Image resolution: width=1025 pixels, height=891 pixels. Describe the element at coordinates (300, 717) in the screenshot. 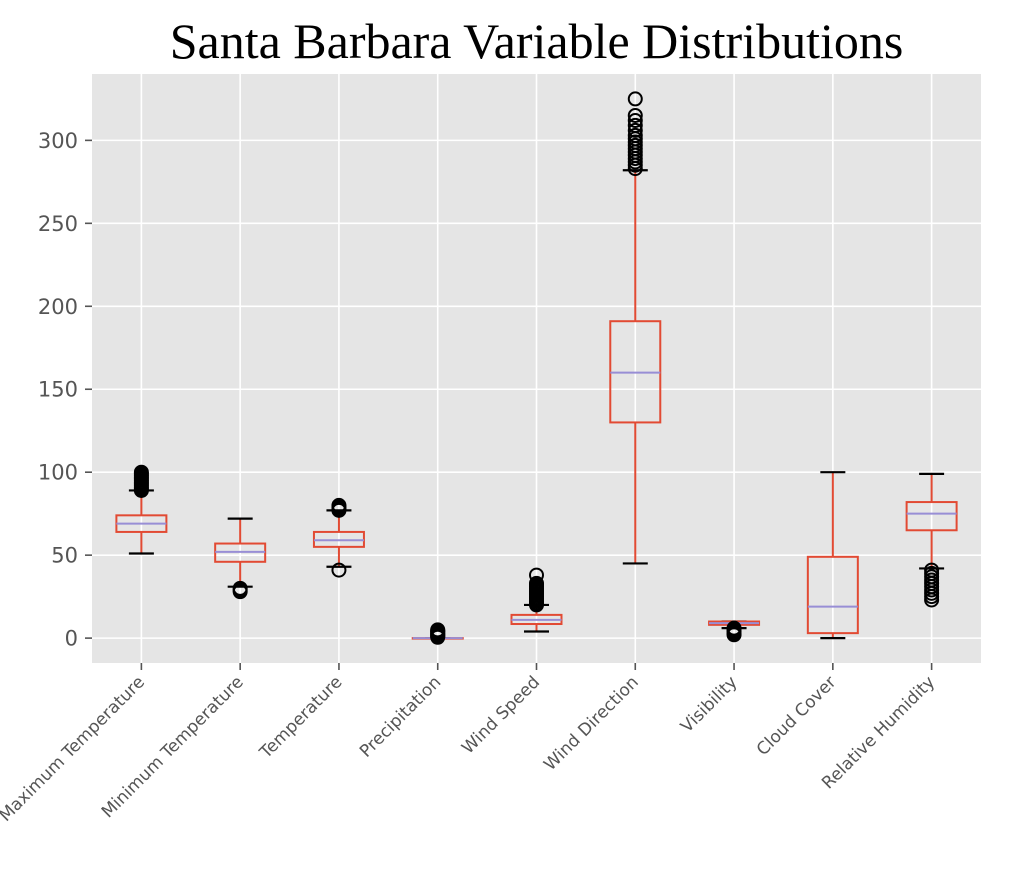

I see `x-tick-label: Temperature` at that location.